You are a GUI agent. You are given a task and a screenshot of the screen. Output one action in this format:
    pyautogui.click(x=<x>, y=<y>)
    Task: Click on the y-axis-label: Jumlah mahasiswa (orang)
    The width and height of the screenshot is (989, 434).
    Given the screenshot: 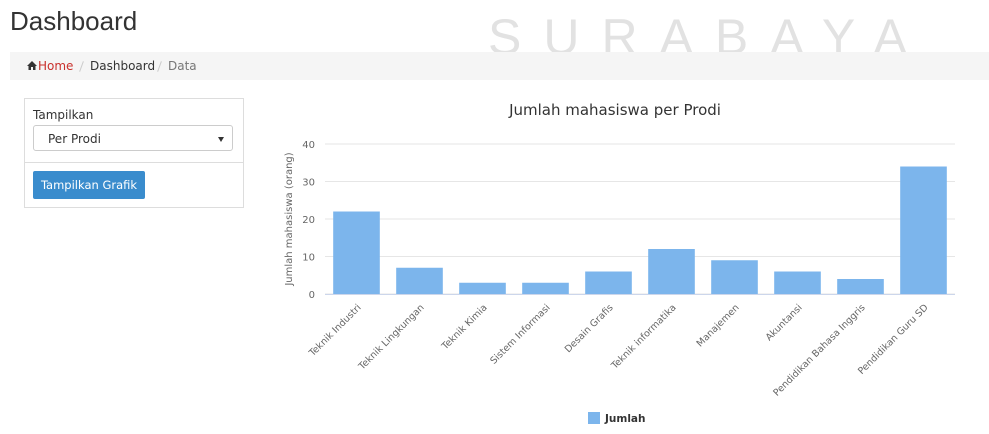 What is the action you would take?
    pyautogui.click(x=289, y=219)
    